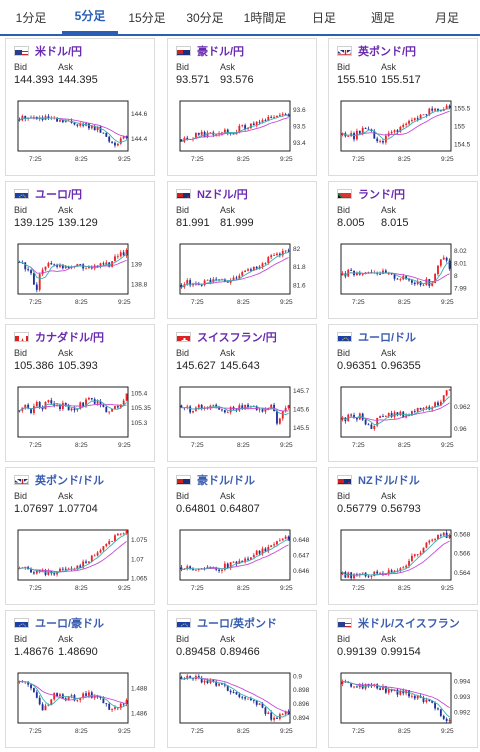 The height and width of the screenshot is (752, 480). I want to click on pair-name-link: NZドル/円, so click(222, 195).